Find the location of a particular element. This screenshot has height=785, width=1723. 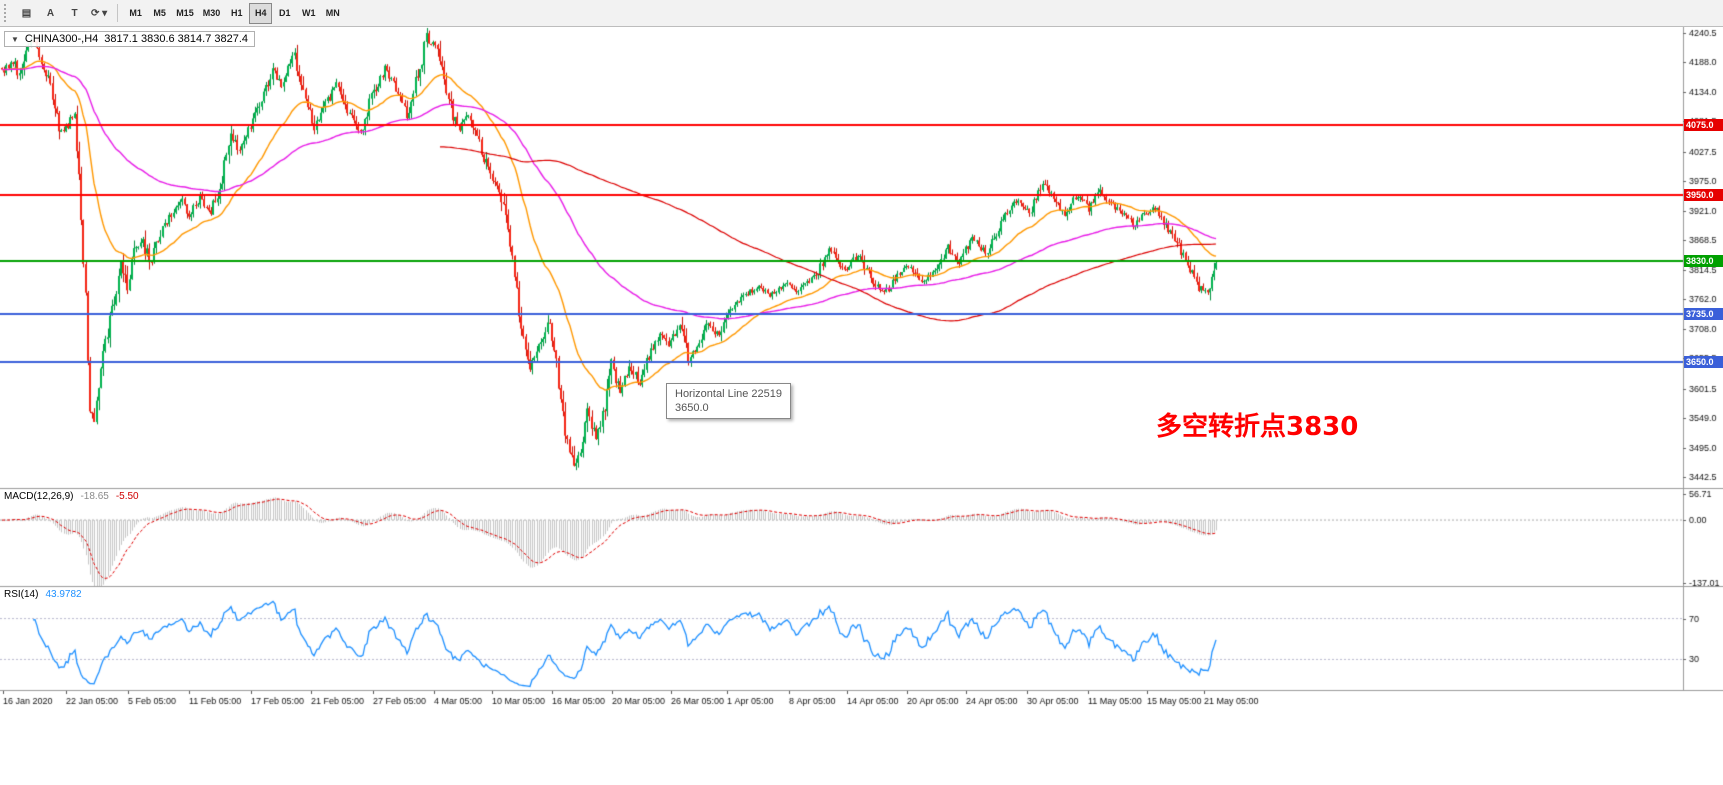

timeframe-button-d1: D1 is located at coordinates (284, 13).